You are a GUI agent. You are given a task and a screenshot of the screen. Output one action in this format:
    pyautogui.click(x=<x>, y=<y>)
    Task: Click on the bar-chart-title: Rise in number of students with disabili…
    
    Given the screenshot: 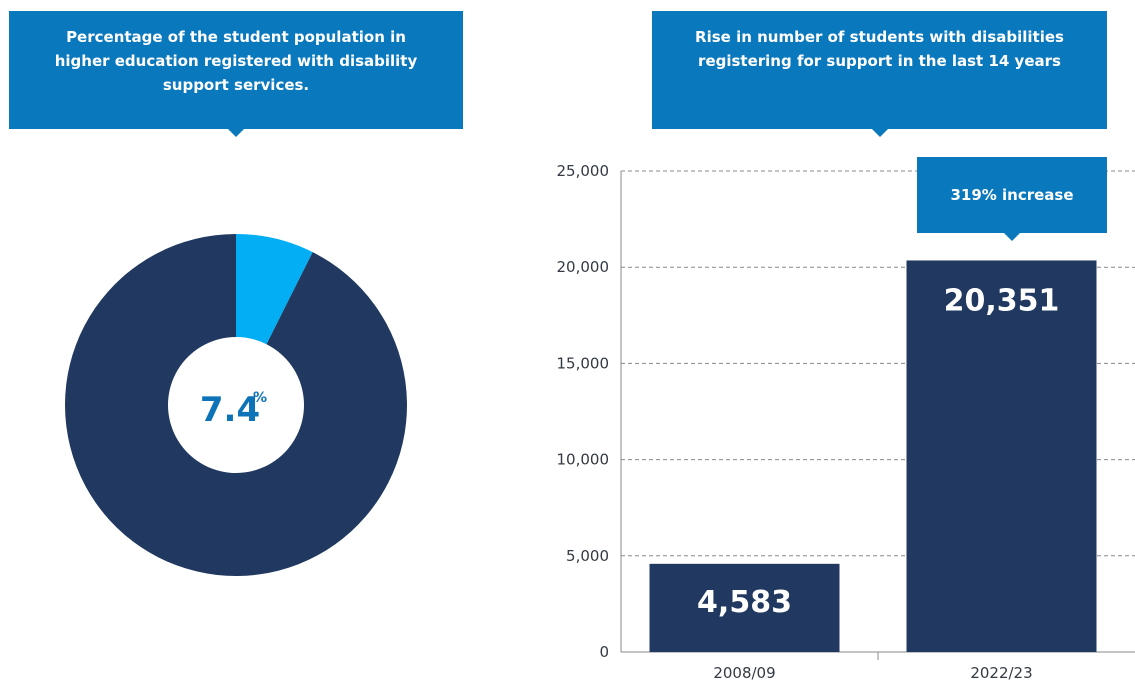 What is the action you would take?
    pyautogui.click(x=879, y=49)
    